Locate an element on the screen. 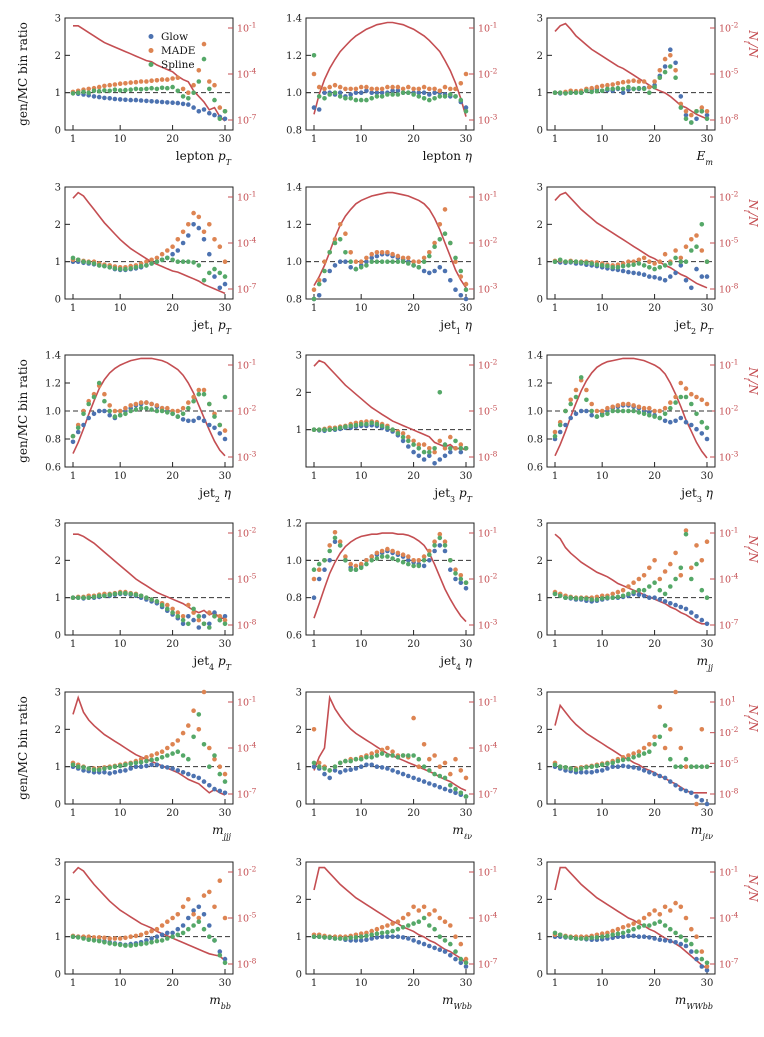 The width and height of the screenshot is (764, 1037). x-tick-label: 1 is located at coordinates (314, 813).